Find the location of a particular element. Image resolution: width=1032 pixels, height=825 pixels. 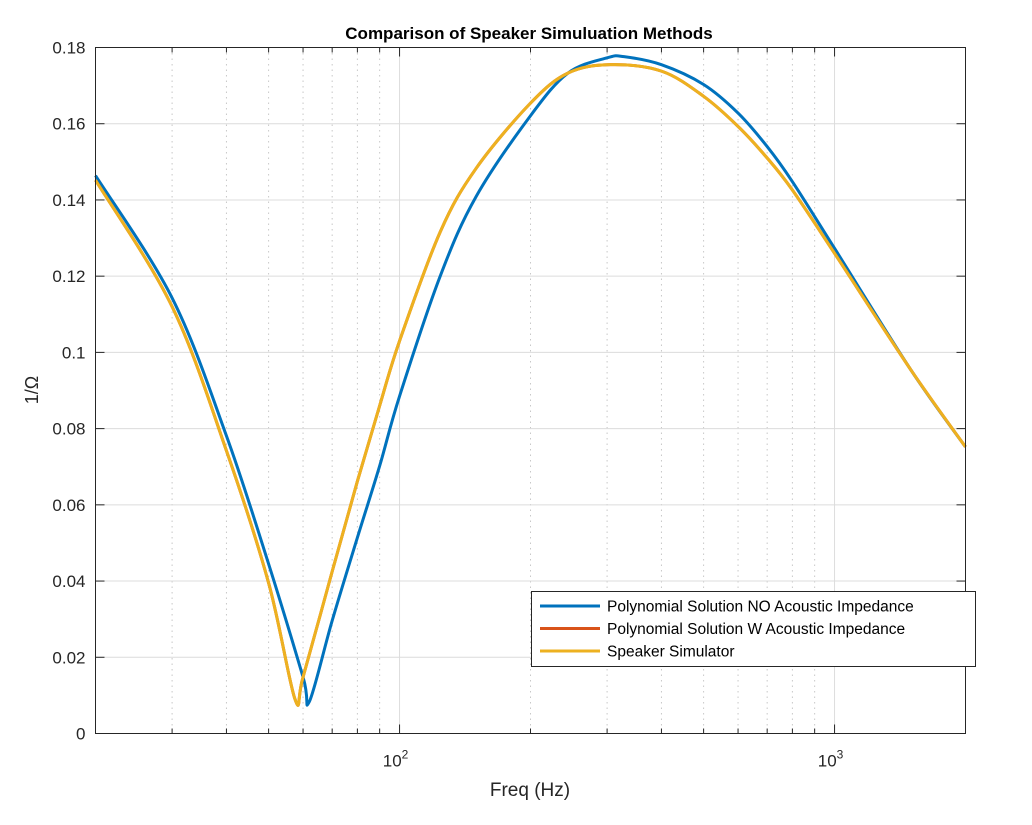

y-tick-label: 0.16 is located at coordinates (68, 124).